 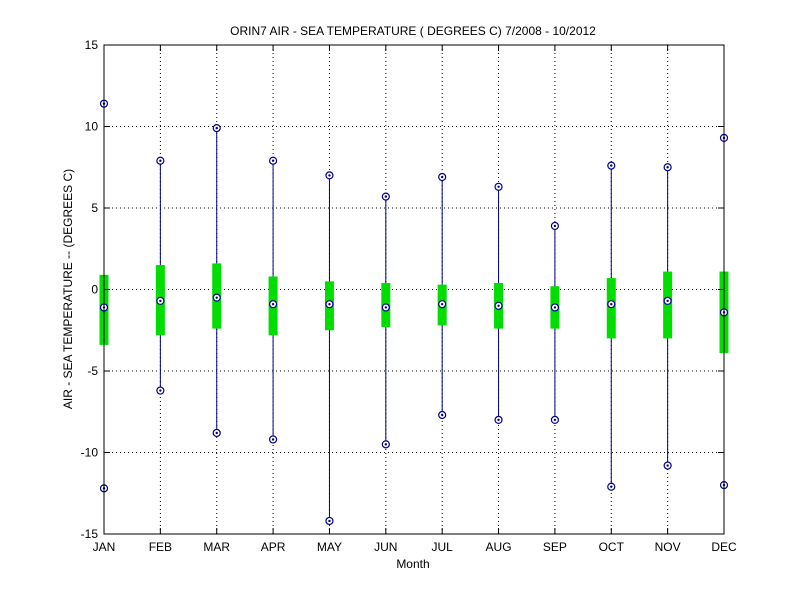 I want to click on max-marker-aug, so click(x=498, y=186).